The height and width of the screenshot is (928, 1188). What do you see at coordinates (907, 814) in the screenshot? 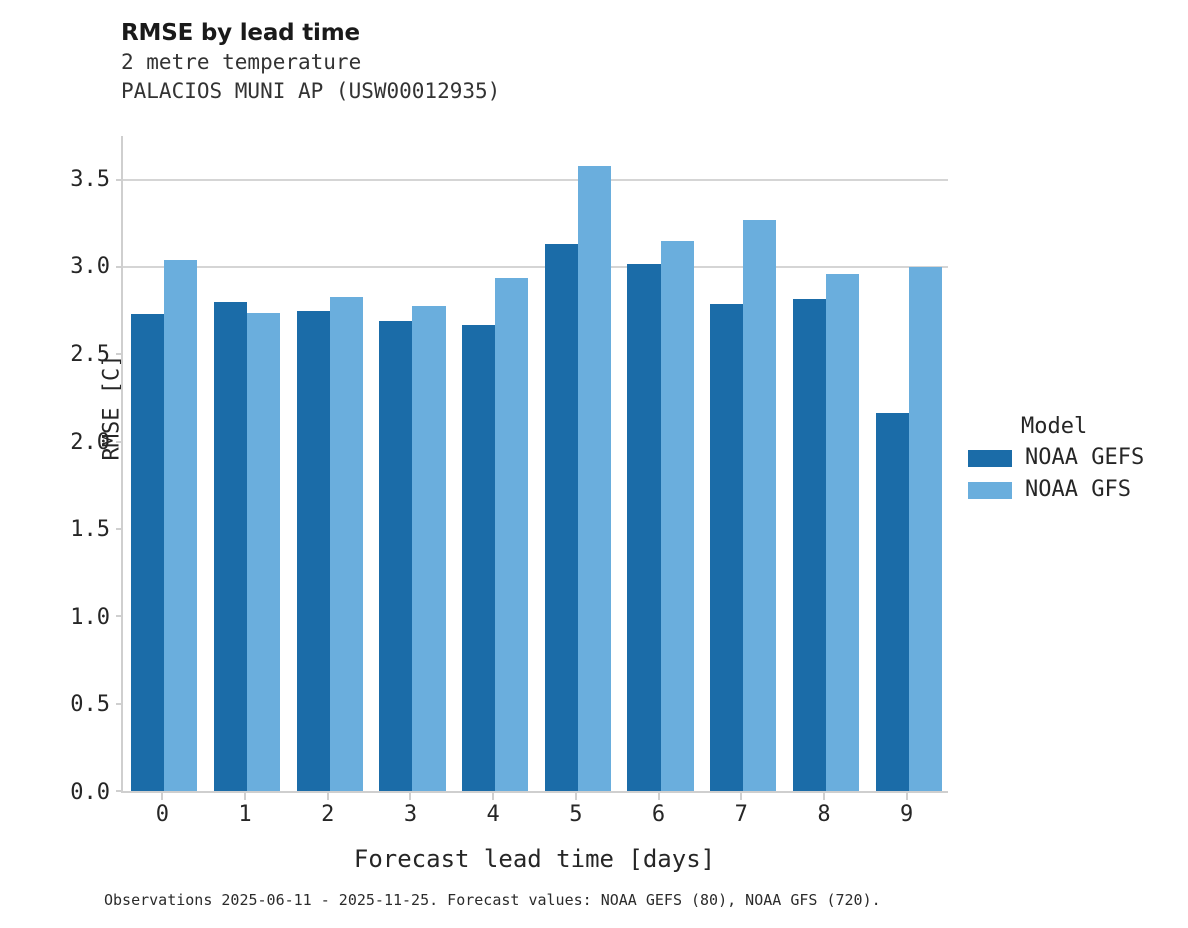
I see `x-axis-tick-label: 9` at bounding box center [907, 814].